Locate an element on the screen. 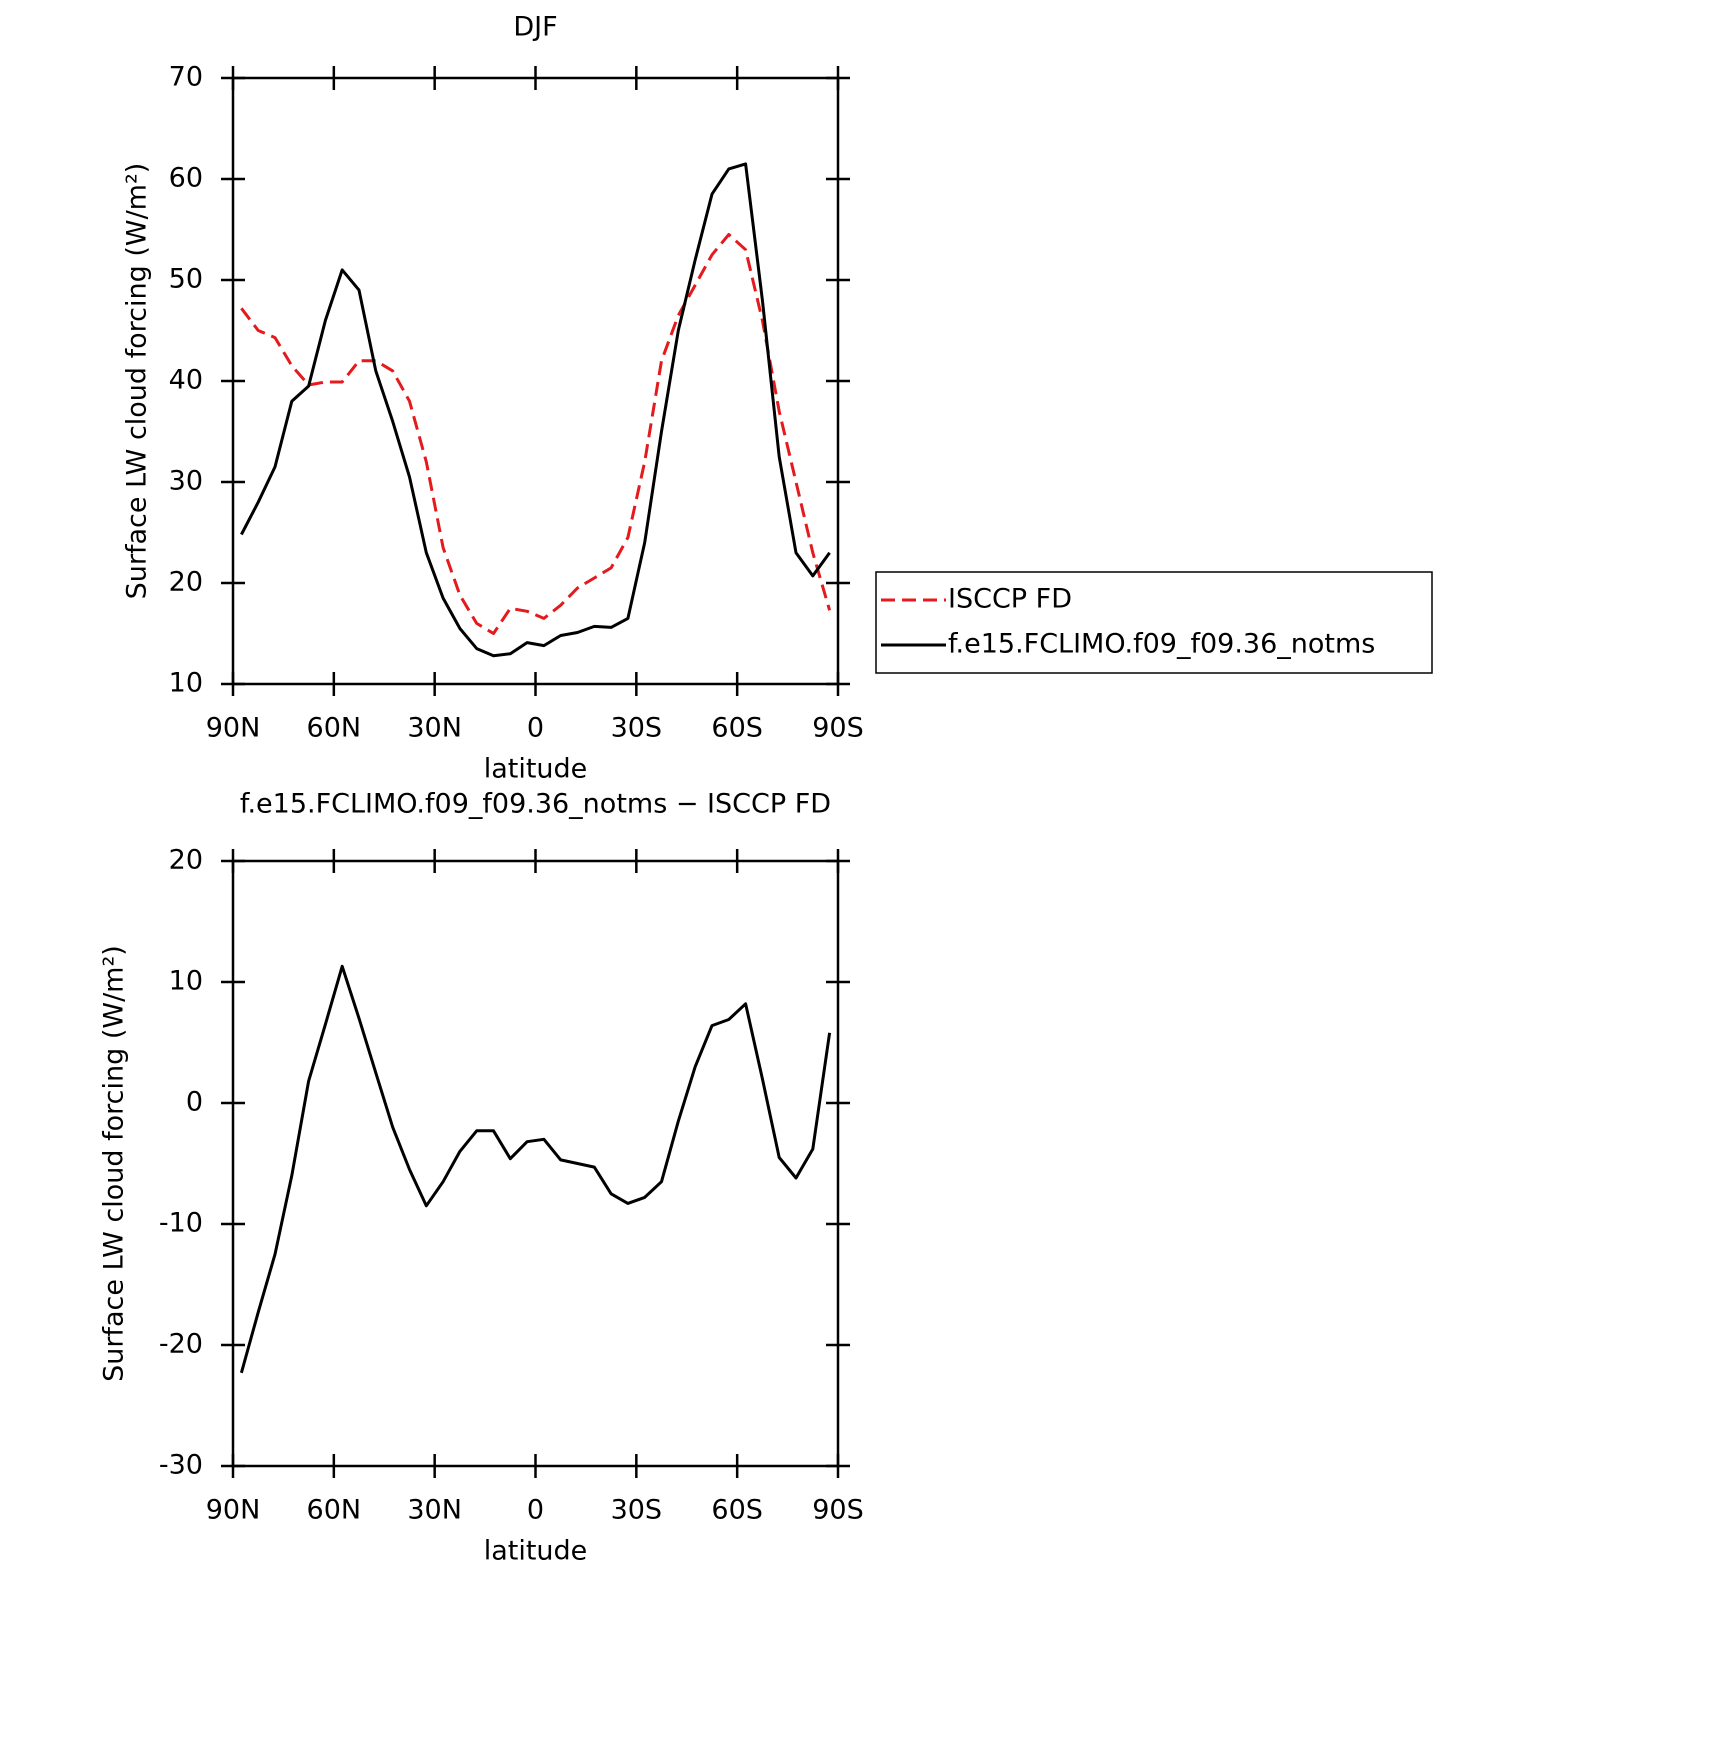 This screenshot has height=1756, width=1710. y-tick-label: 0 is located at coordinates (194, 1102).